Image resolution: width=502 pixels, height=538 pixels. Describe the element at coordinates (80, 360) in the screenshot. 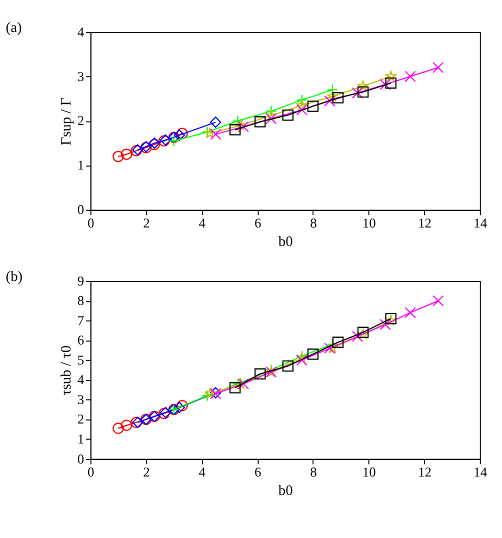

I see `y-tick-label: 5` at that location.